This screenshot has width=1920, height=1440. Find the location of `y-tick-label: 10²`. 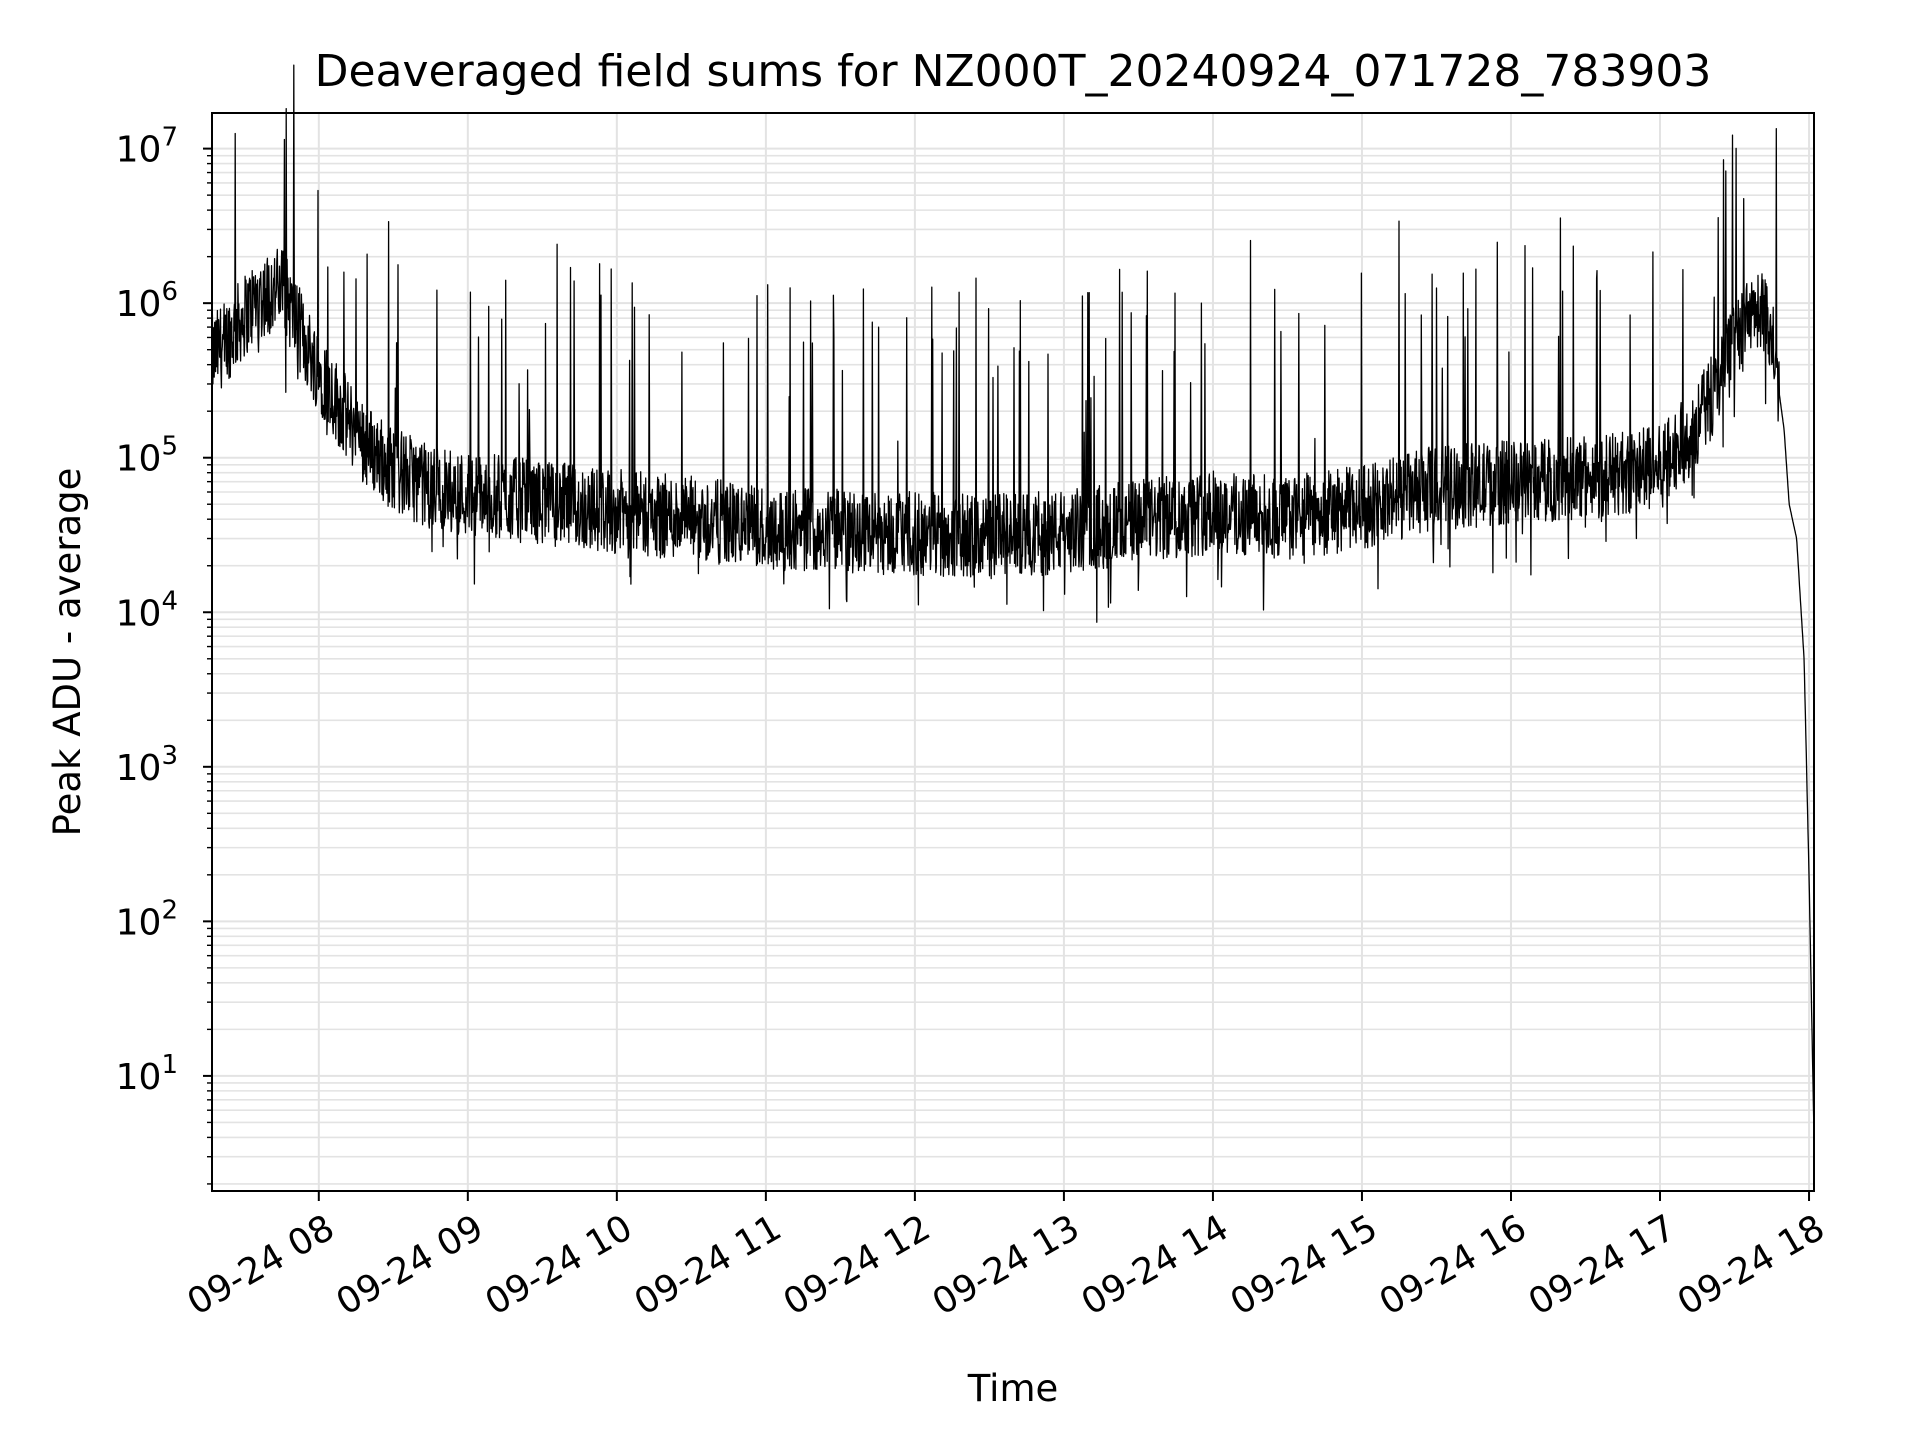

y-tick-label: 10² is located at coordinates (147, 919).